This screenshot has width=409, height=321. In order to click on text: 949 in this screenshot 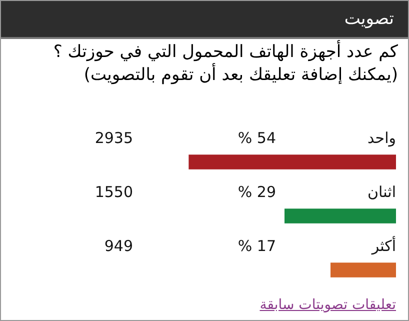, I will do `click(118, 245)`.